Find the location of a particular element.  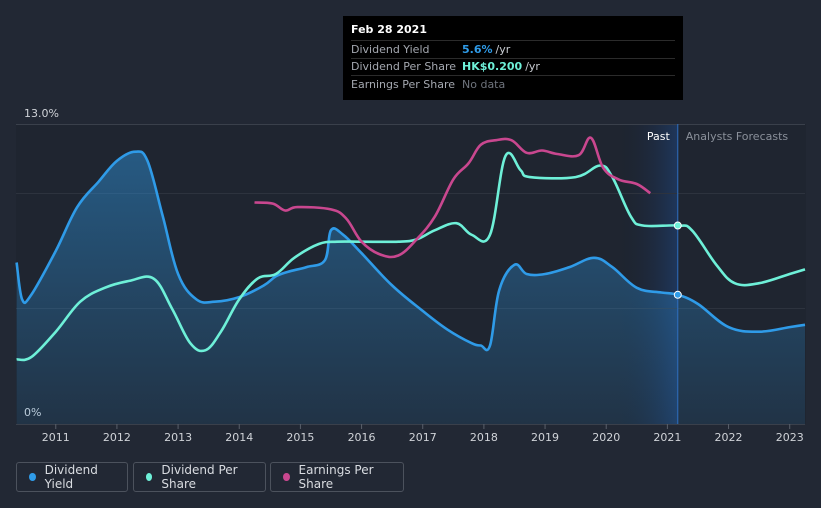

x-tick-label: 2012 is located at coordinates (117, 437).